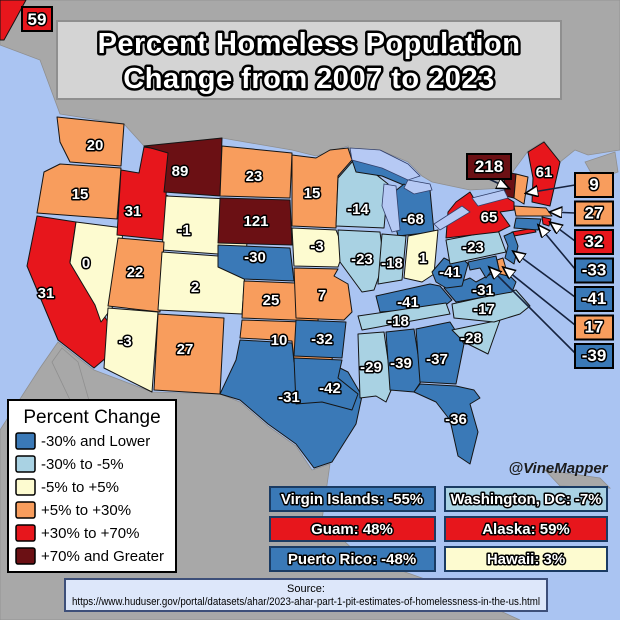 The height and width of the screenshot is (620, 620). What do you see at coordinates (527, 224) in the screenshot?
I see `state-ct` at bounding box center [527, 224].